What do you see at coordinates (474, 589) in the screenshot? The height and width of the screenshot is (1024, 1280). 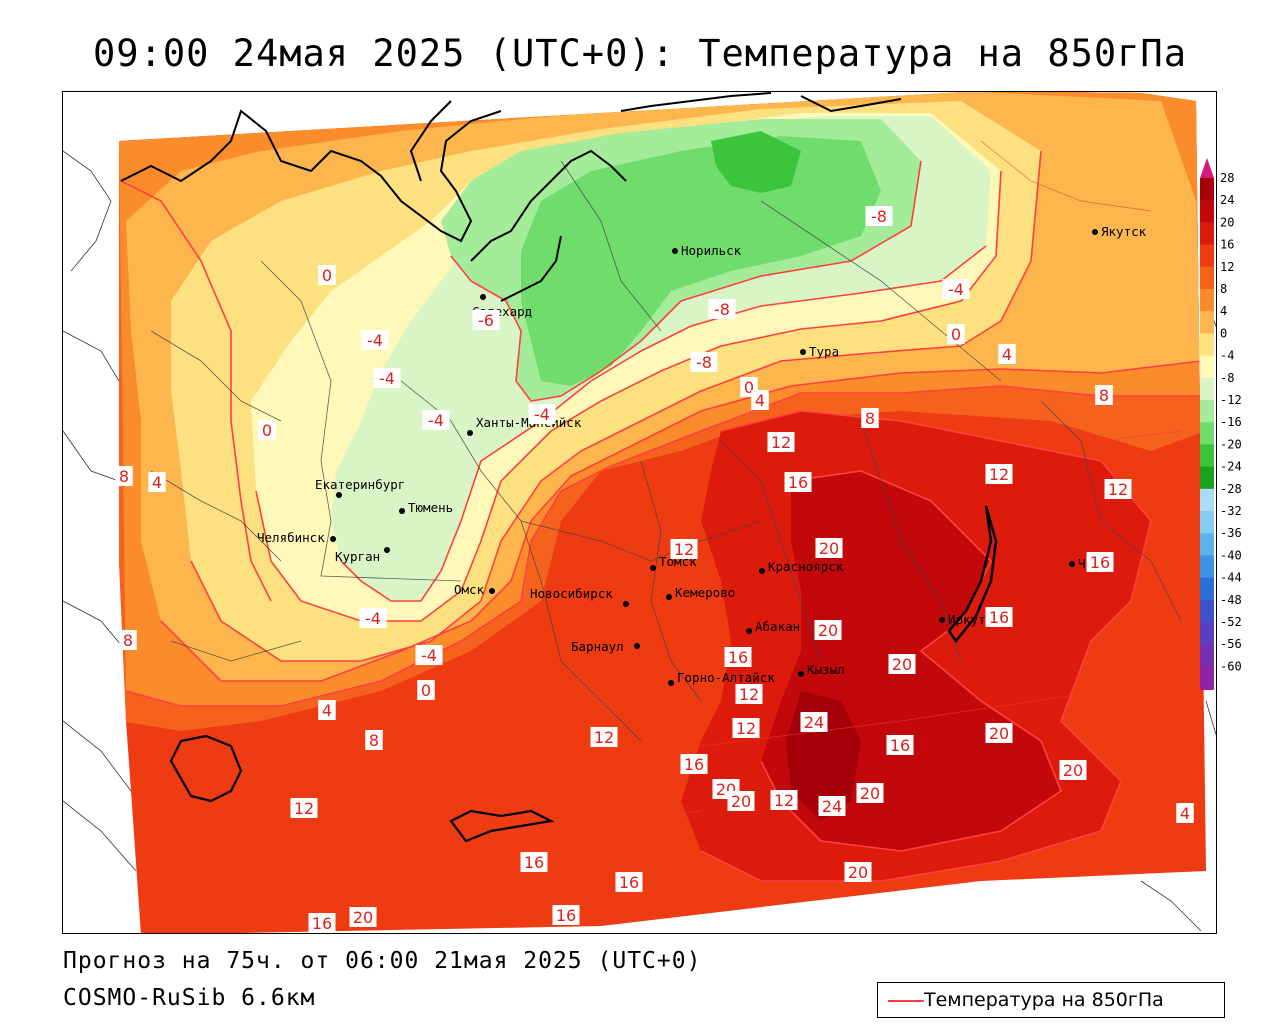 I see `city-omsk: Омск` at bounding box center [474, 589].